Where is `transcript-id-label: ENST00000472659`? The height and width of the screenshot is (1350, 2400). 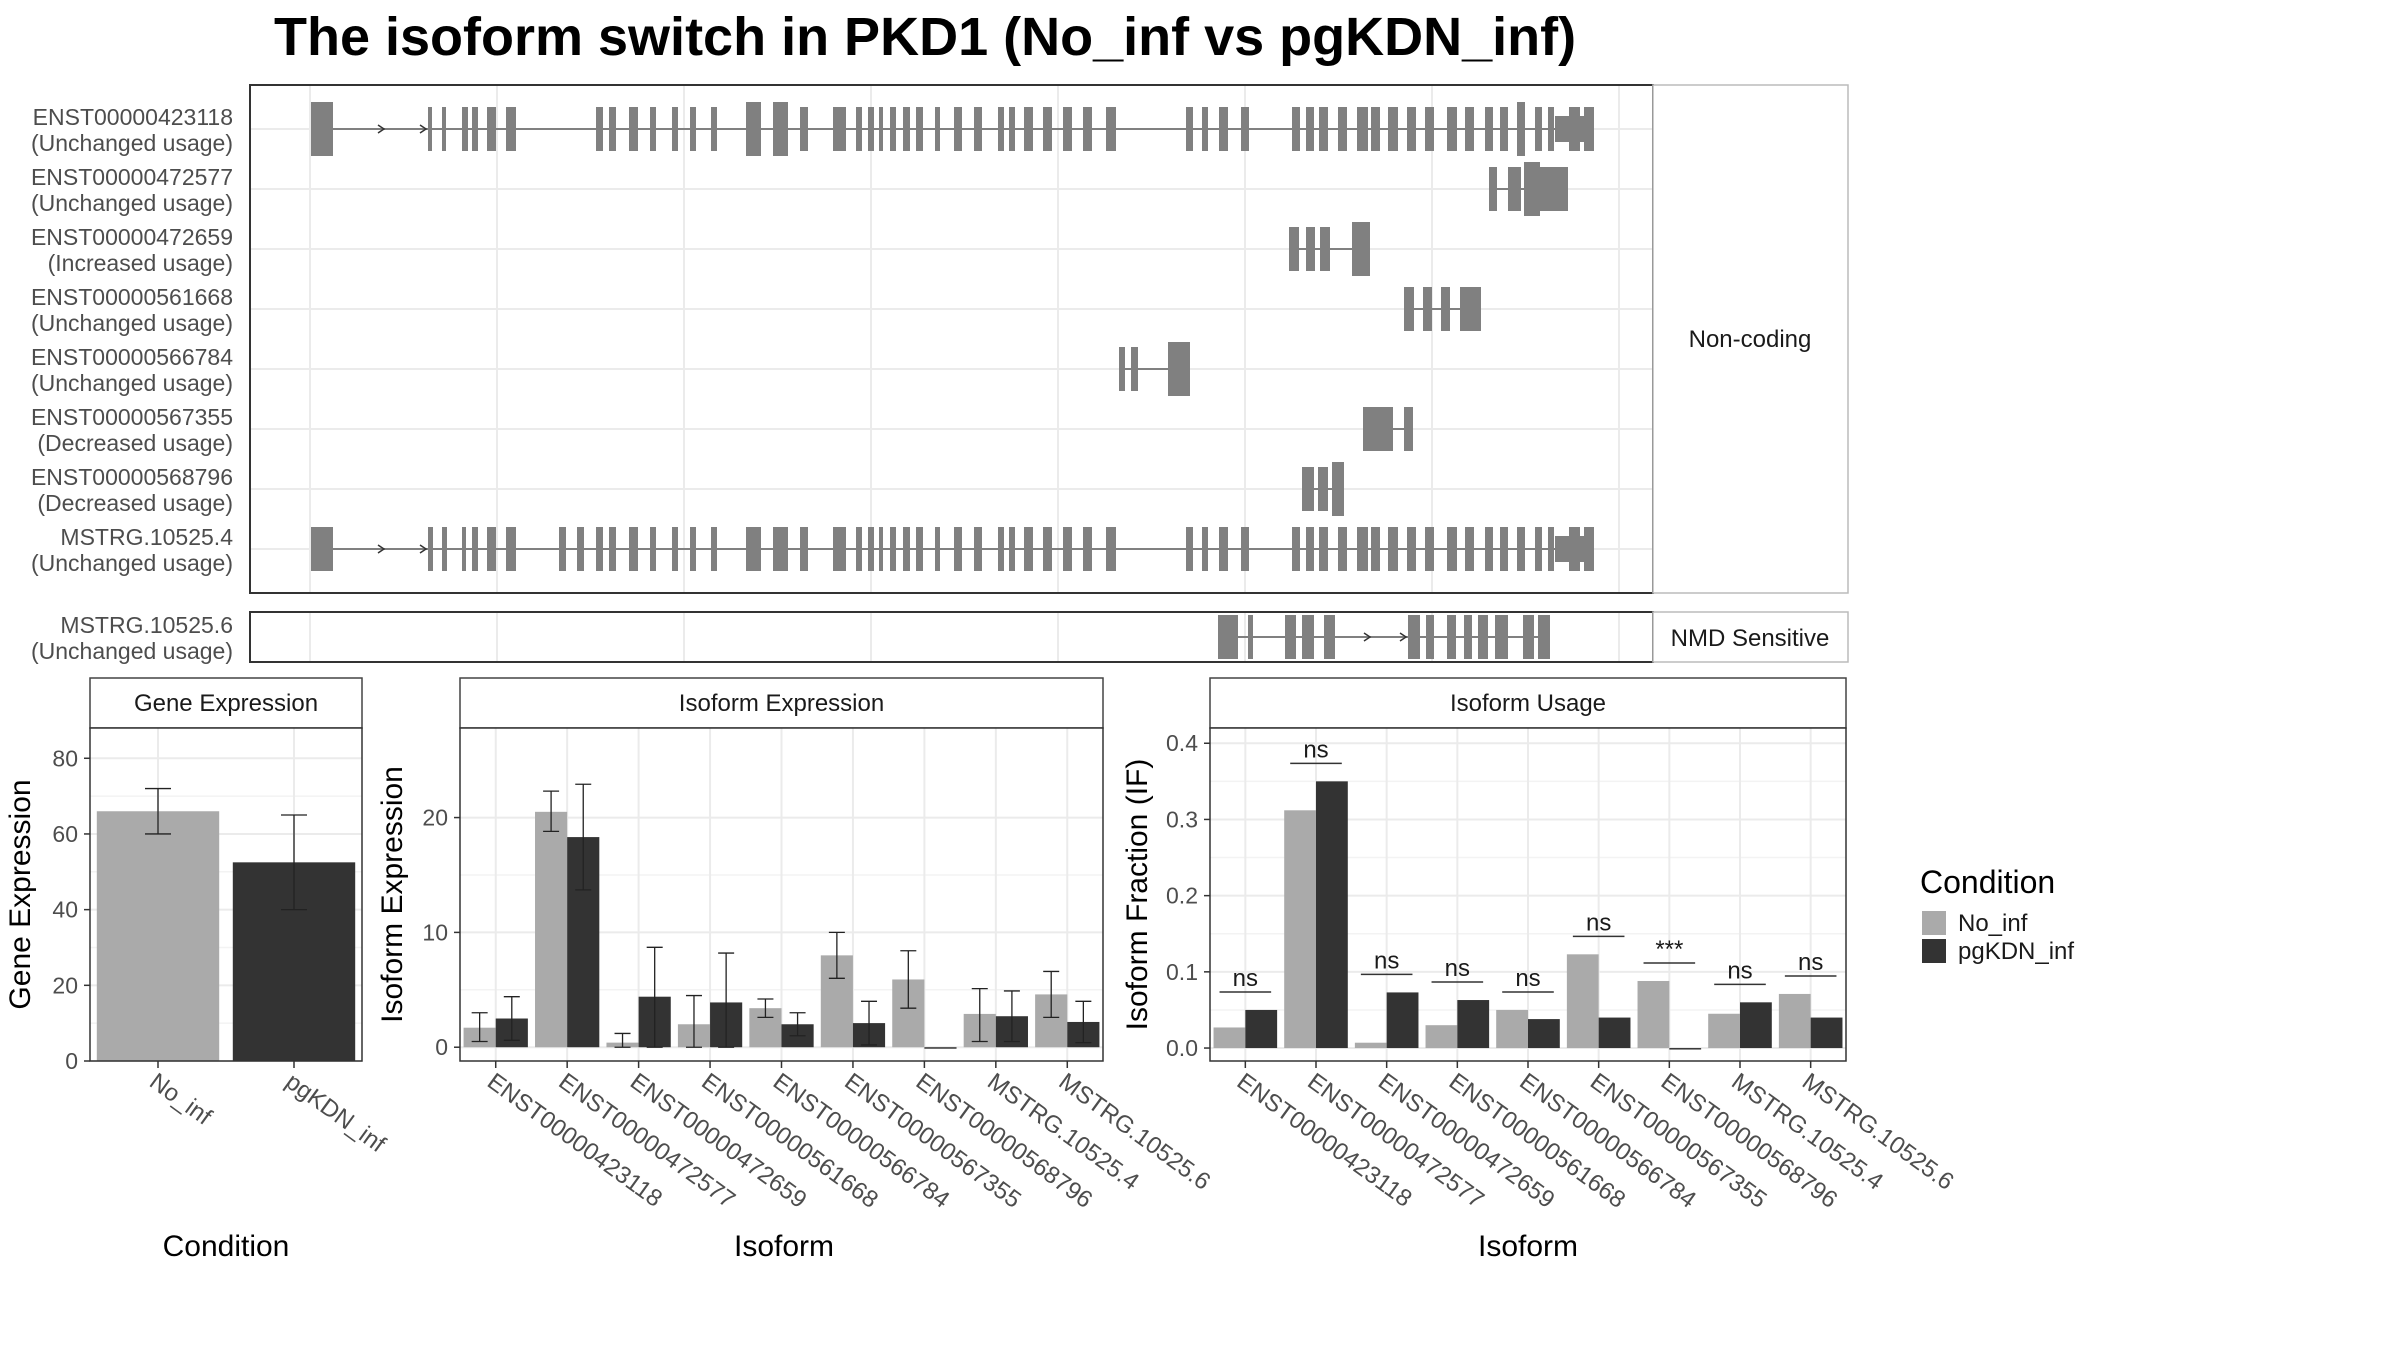 transcript-id-label: ENST00000472659 is located at coordinates (132, 237).